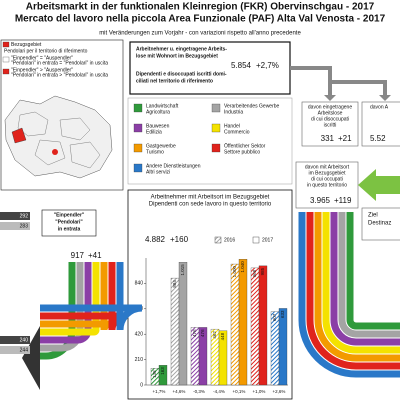 Image resolution: width=400 pixels, height=400 pixels. I want to click on sector-name-de: Handel, so click(232, 126).